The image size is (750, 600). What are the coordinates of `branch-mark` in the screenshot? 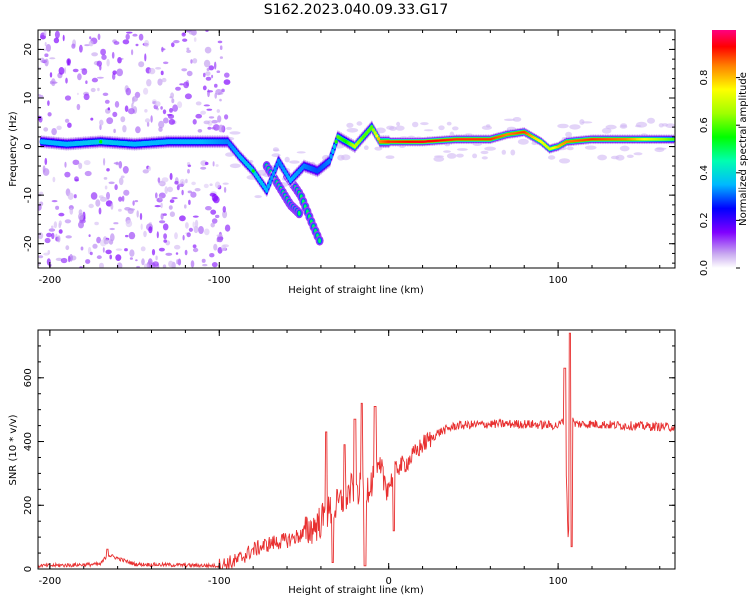 It's located at (319, 241).